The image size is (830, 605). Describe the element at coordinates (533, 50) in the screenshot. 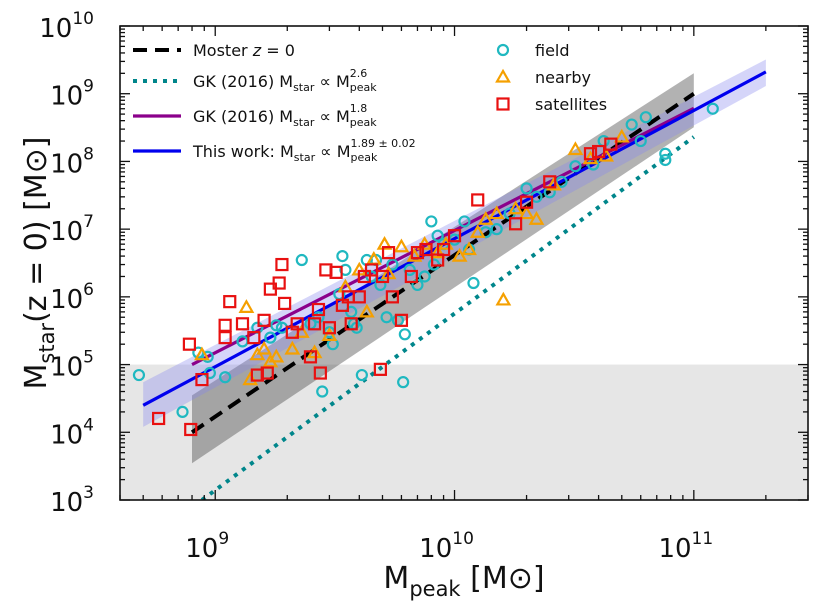

I see `legend-item-field: field` at that location.